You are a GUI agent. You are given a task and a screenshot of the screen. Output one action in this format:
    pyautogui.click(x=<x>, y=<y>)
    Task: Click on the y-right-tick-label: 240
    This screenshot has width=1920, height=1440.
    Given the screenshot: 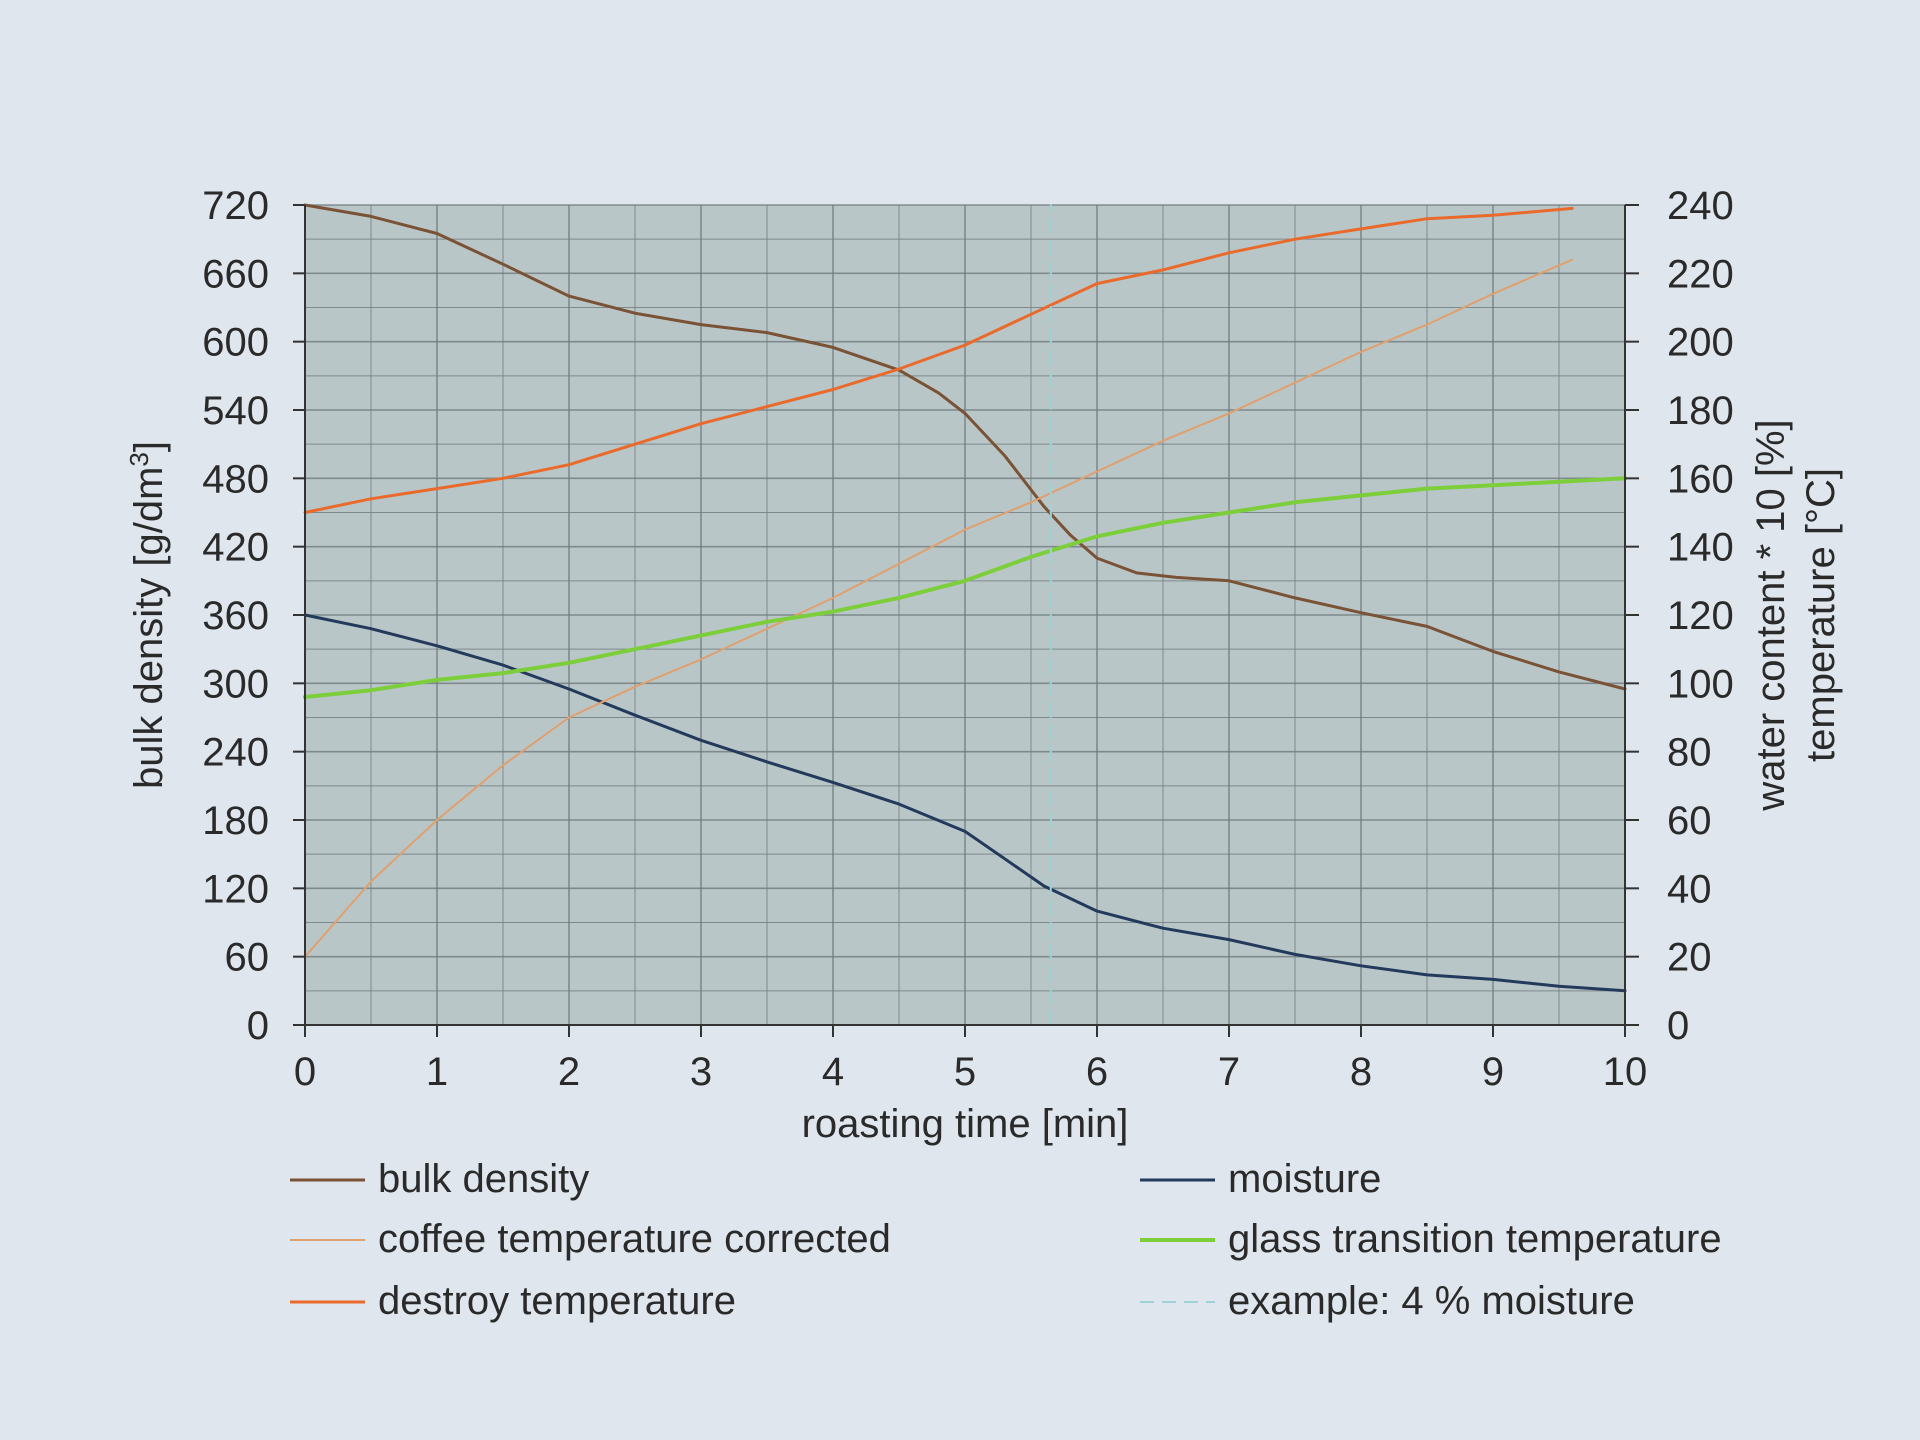 What is the action you would take?
    pyautogui.click(x=1700, y=206)
    